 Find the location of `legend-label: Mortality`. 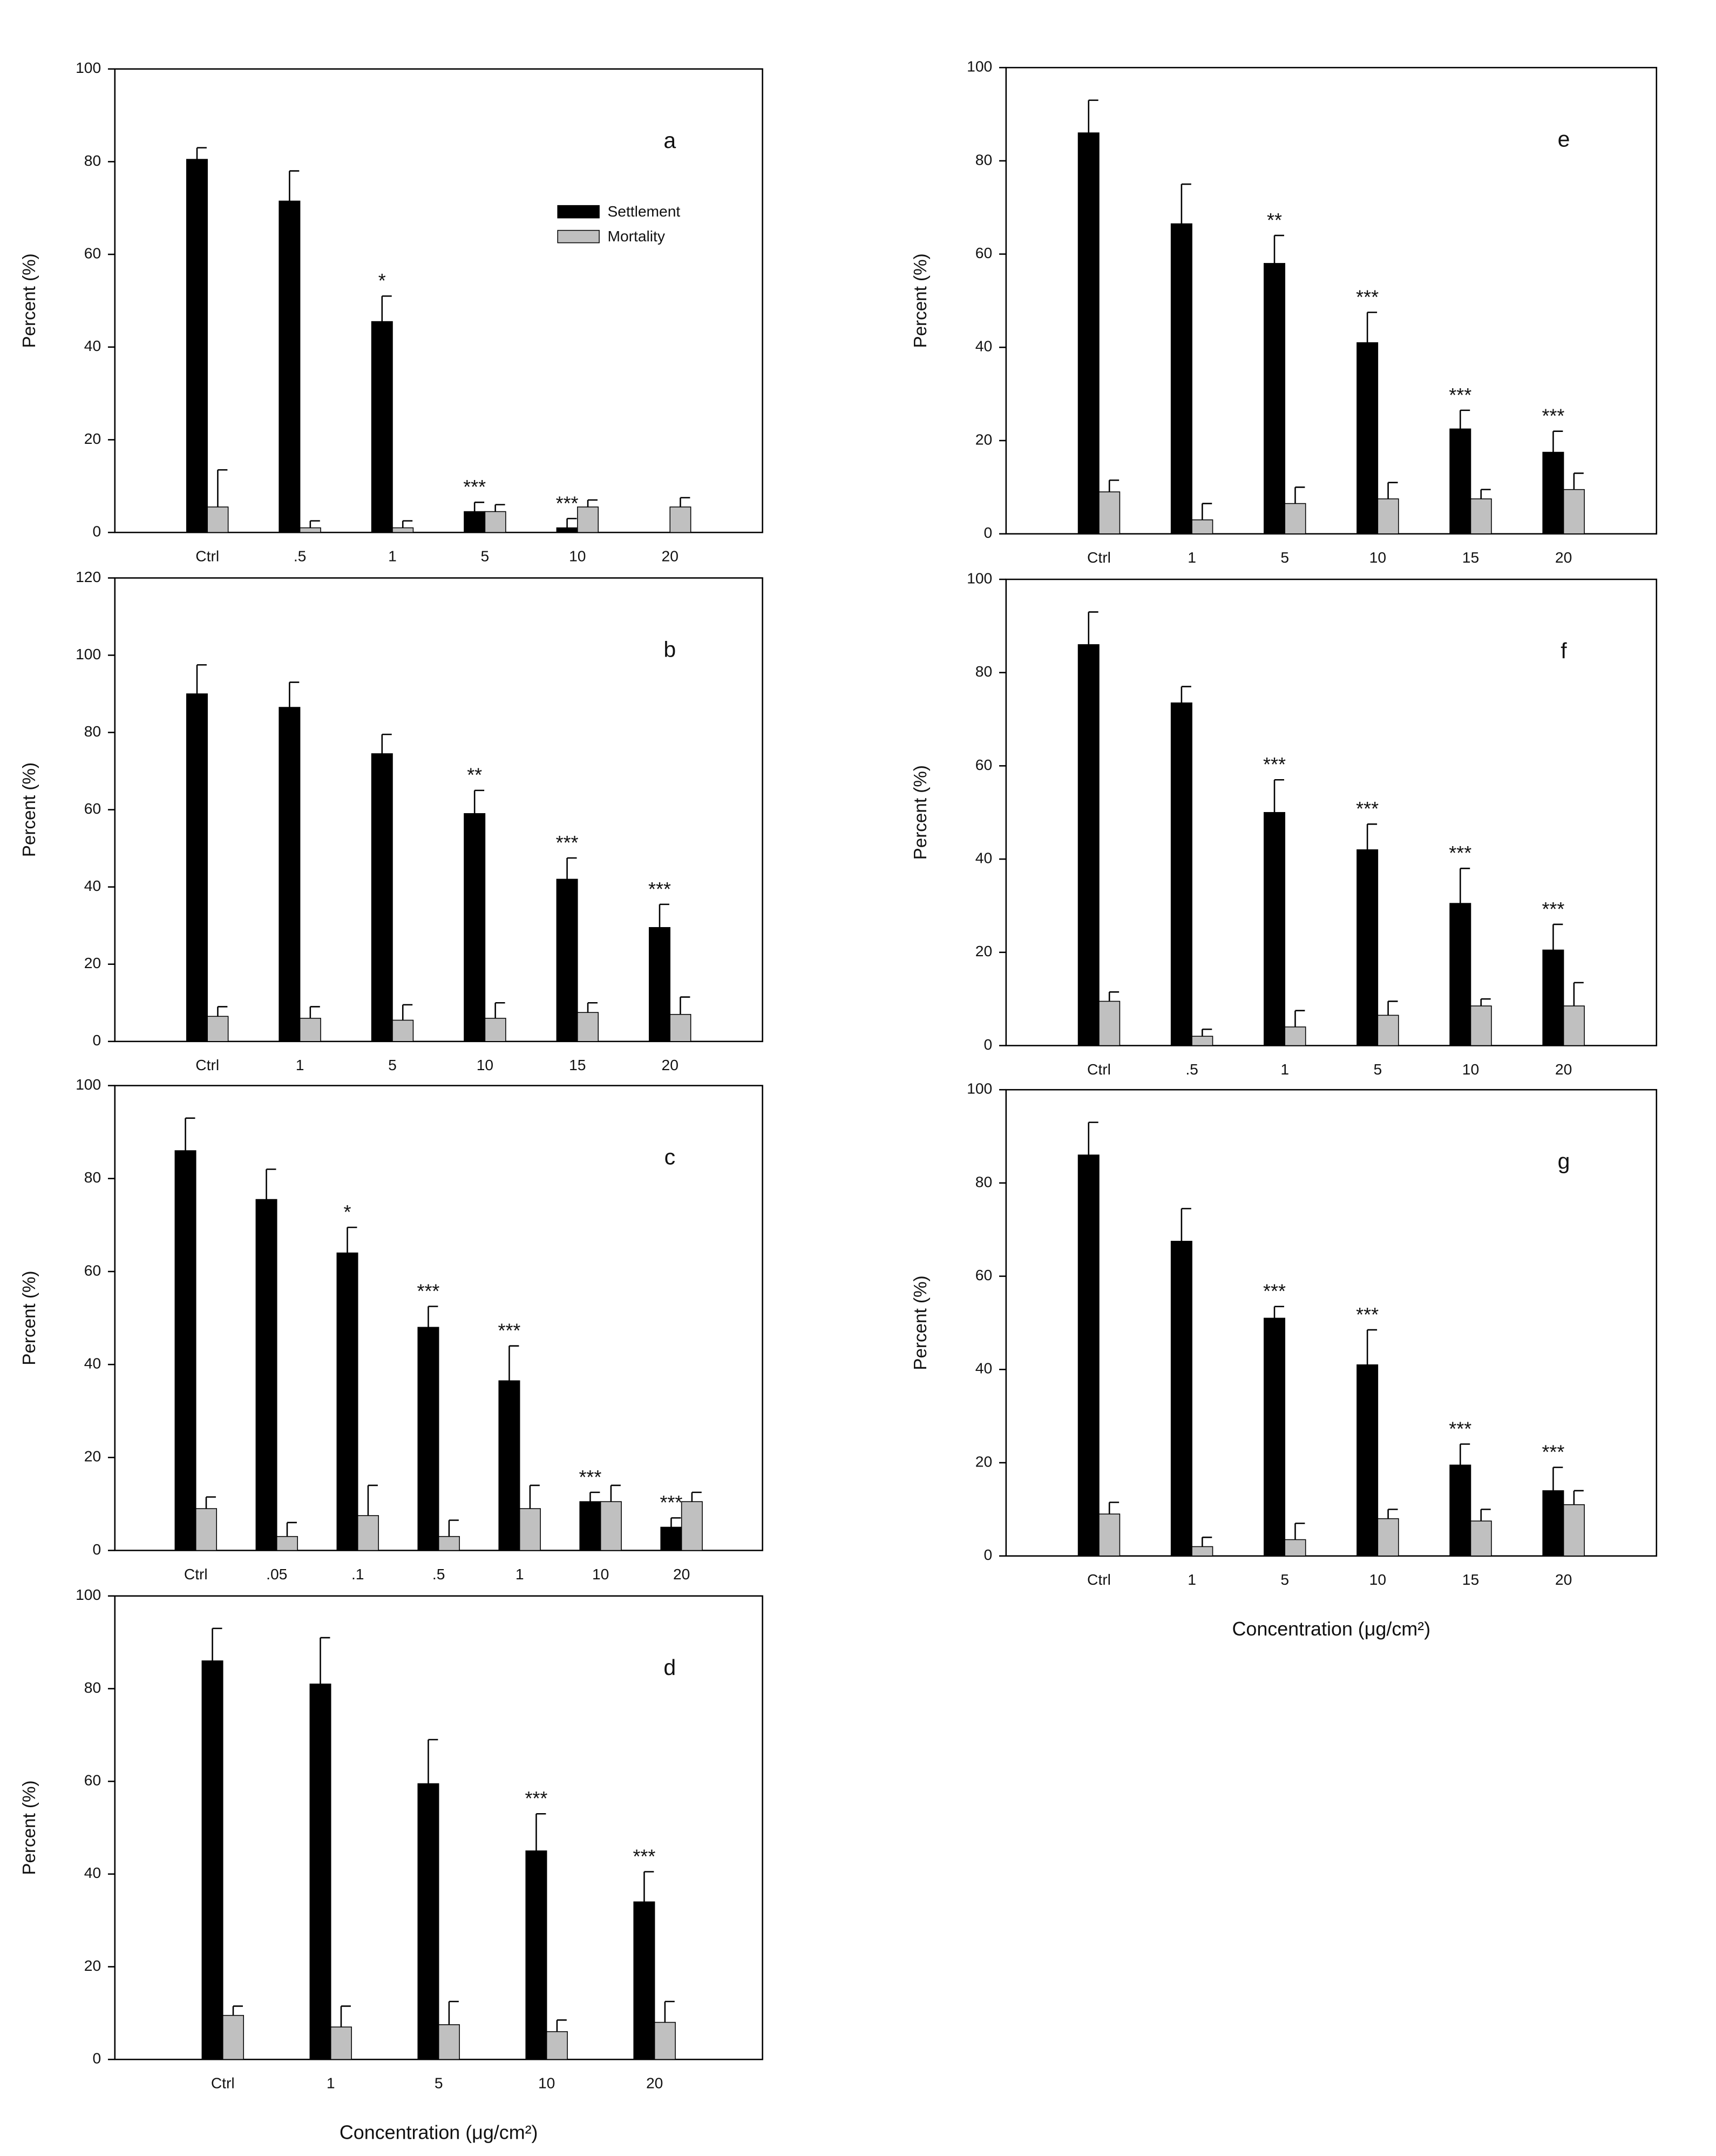

legend-label: Mortality is located at coordinates (636, 236).